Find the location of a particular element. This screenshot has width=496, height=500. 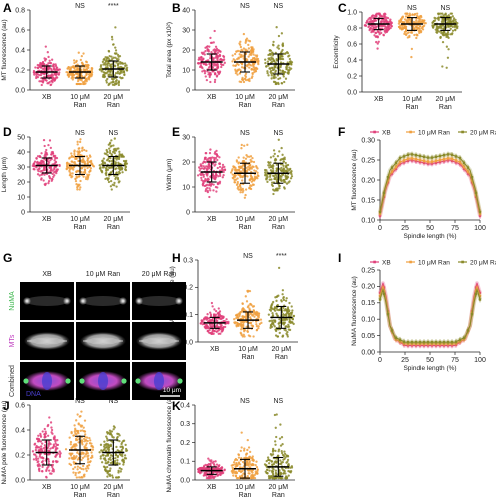

y-axis-label: MT fluorescence (au) is located at coordinates (4, 49).